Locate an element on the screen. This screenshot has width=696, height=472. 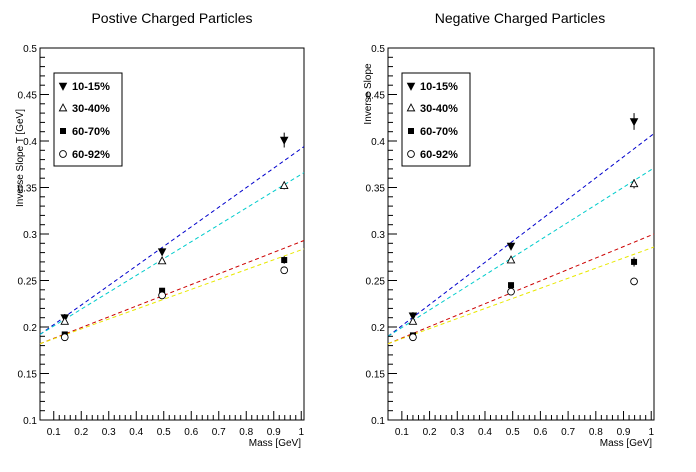
data-points is located at coordinates (174, 237).